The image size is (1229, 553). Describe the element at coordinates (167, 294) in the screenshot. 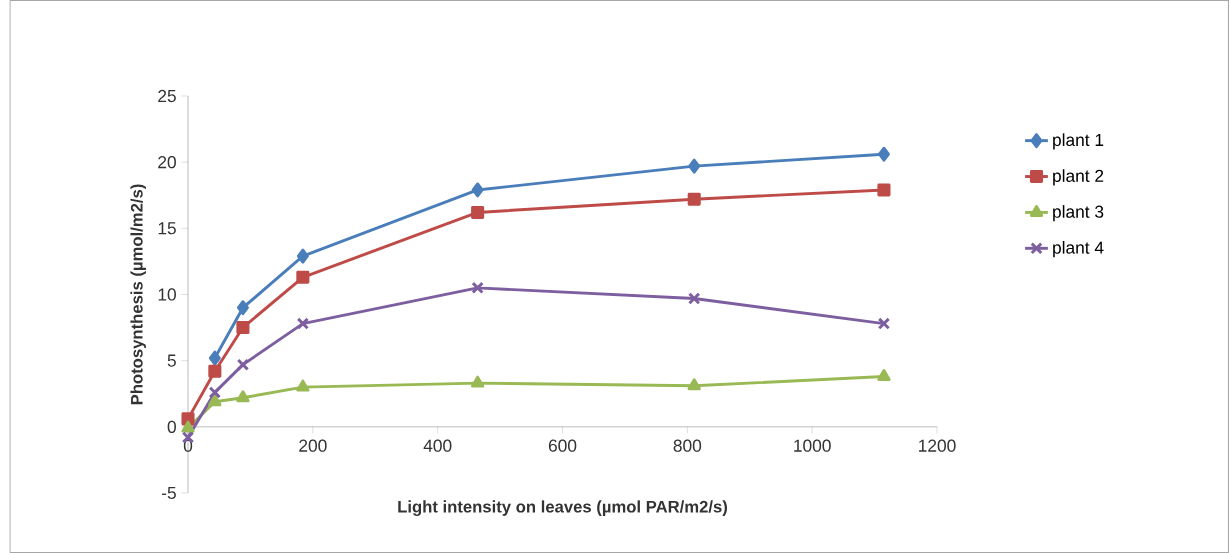

I see `y-tick-label: 10` at that location.